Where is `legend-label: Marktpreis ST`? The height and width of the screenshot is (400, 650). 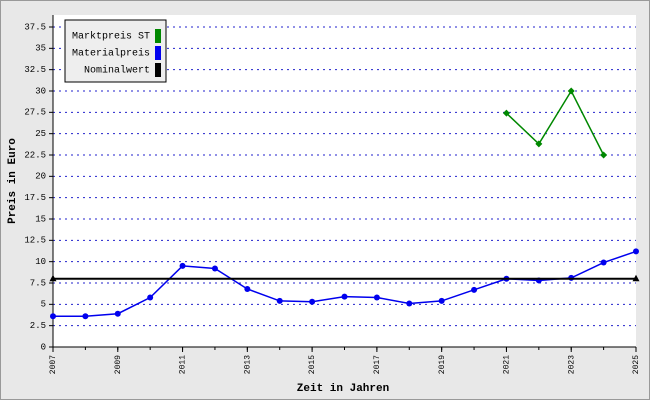 legend-label: Marktpreis ST is located at coordinates (111, 37).